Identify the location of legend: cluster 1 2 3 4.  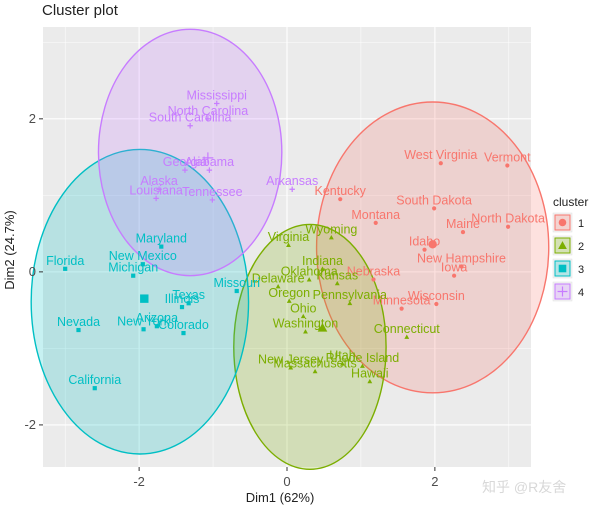
(570, 248).